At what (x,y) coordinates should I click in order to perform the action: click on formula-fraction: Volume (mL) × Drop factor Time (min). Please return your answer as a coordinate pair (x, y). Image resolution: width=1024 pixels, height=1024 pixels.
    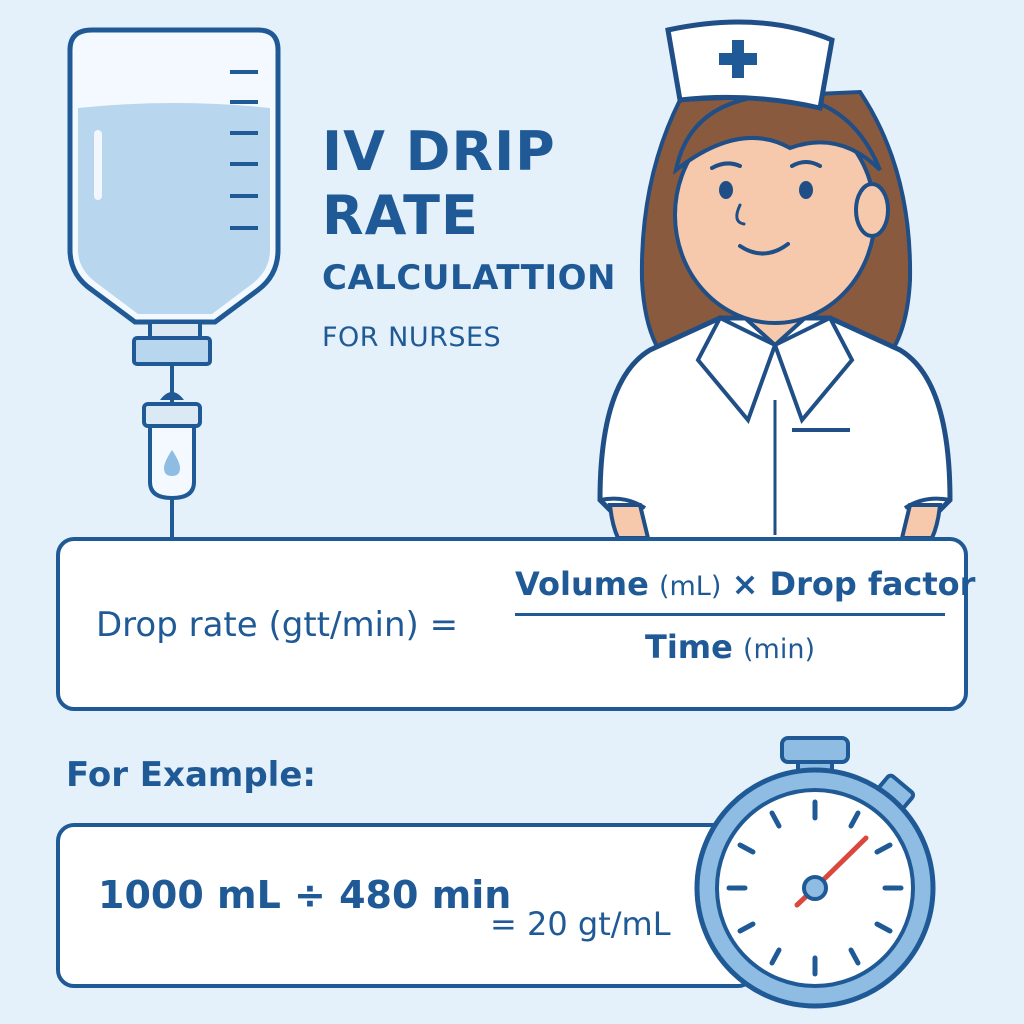
    Looking at the image, I should click on (745, 615).